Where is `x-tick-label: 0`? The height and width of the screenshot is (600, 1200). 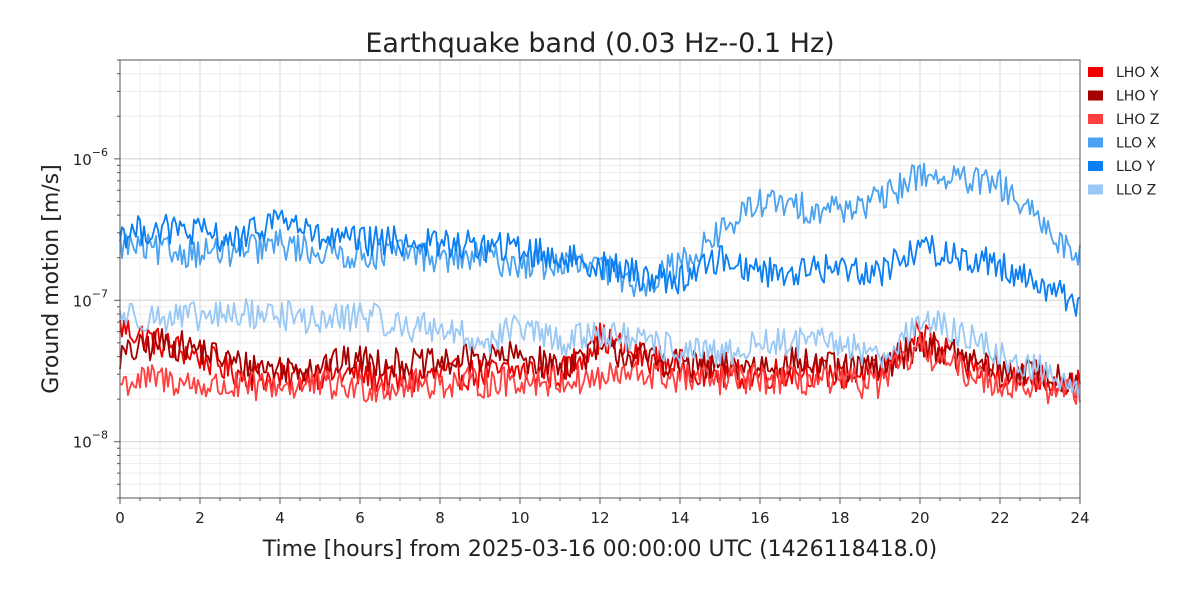 x-tick-label: 0 is located at coordinates (120, 518).